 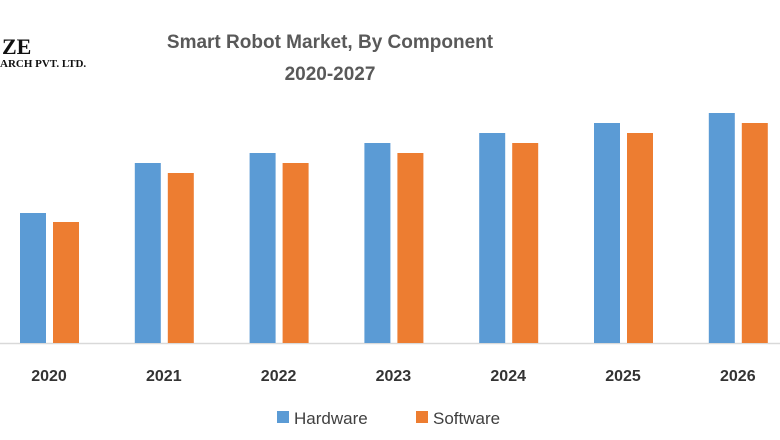 What do you see at coordinates (754, 233) in the screenshot?
I see `bar-software-2026` at bounding box center [754, 233].